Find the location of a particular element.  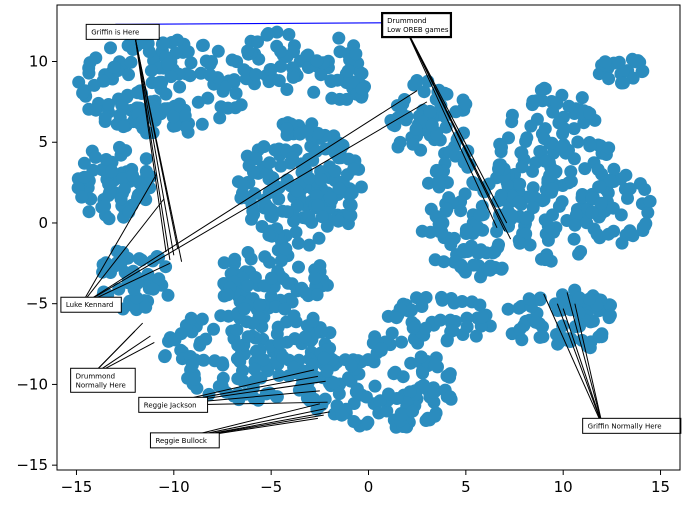

y-tick-label: 10 is located at coordinates (38, 62).